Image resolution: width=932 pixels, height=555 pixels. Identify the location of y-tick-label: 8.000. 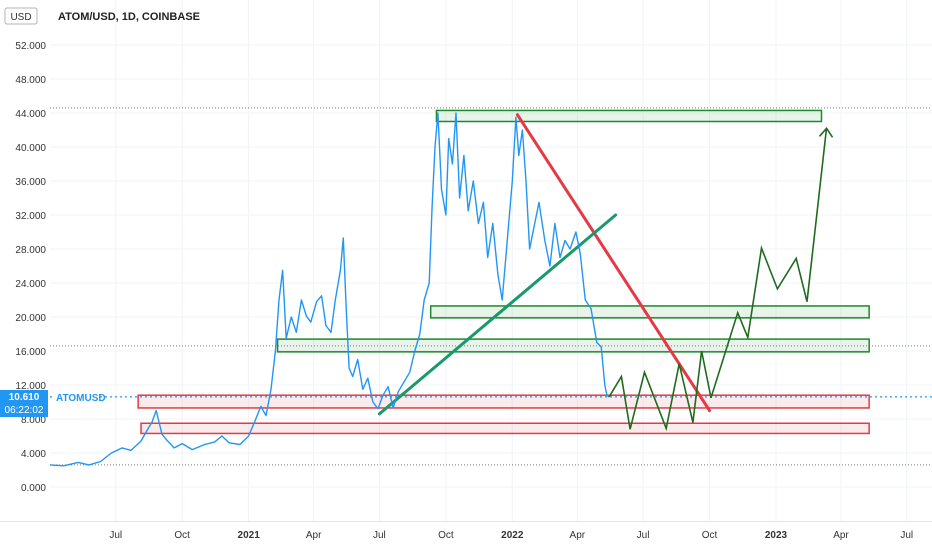
(33, 420).